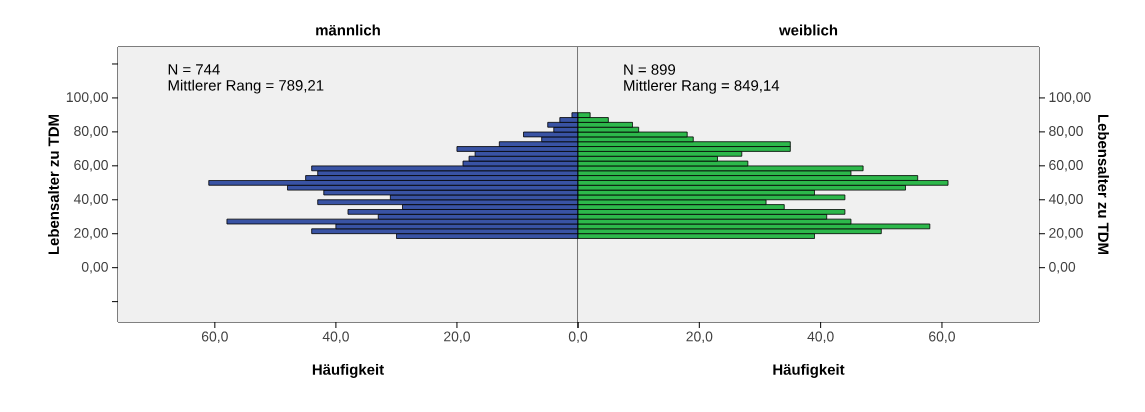  Describe the element at coordinates (578, 337) in the screenshot. I see `x-tick-label: 0,0` at that location.